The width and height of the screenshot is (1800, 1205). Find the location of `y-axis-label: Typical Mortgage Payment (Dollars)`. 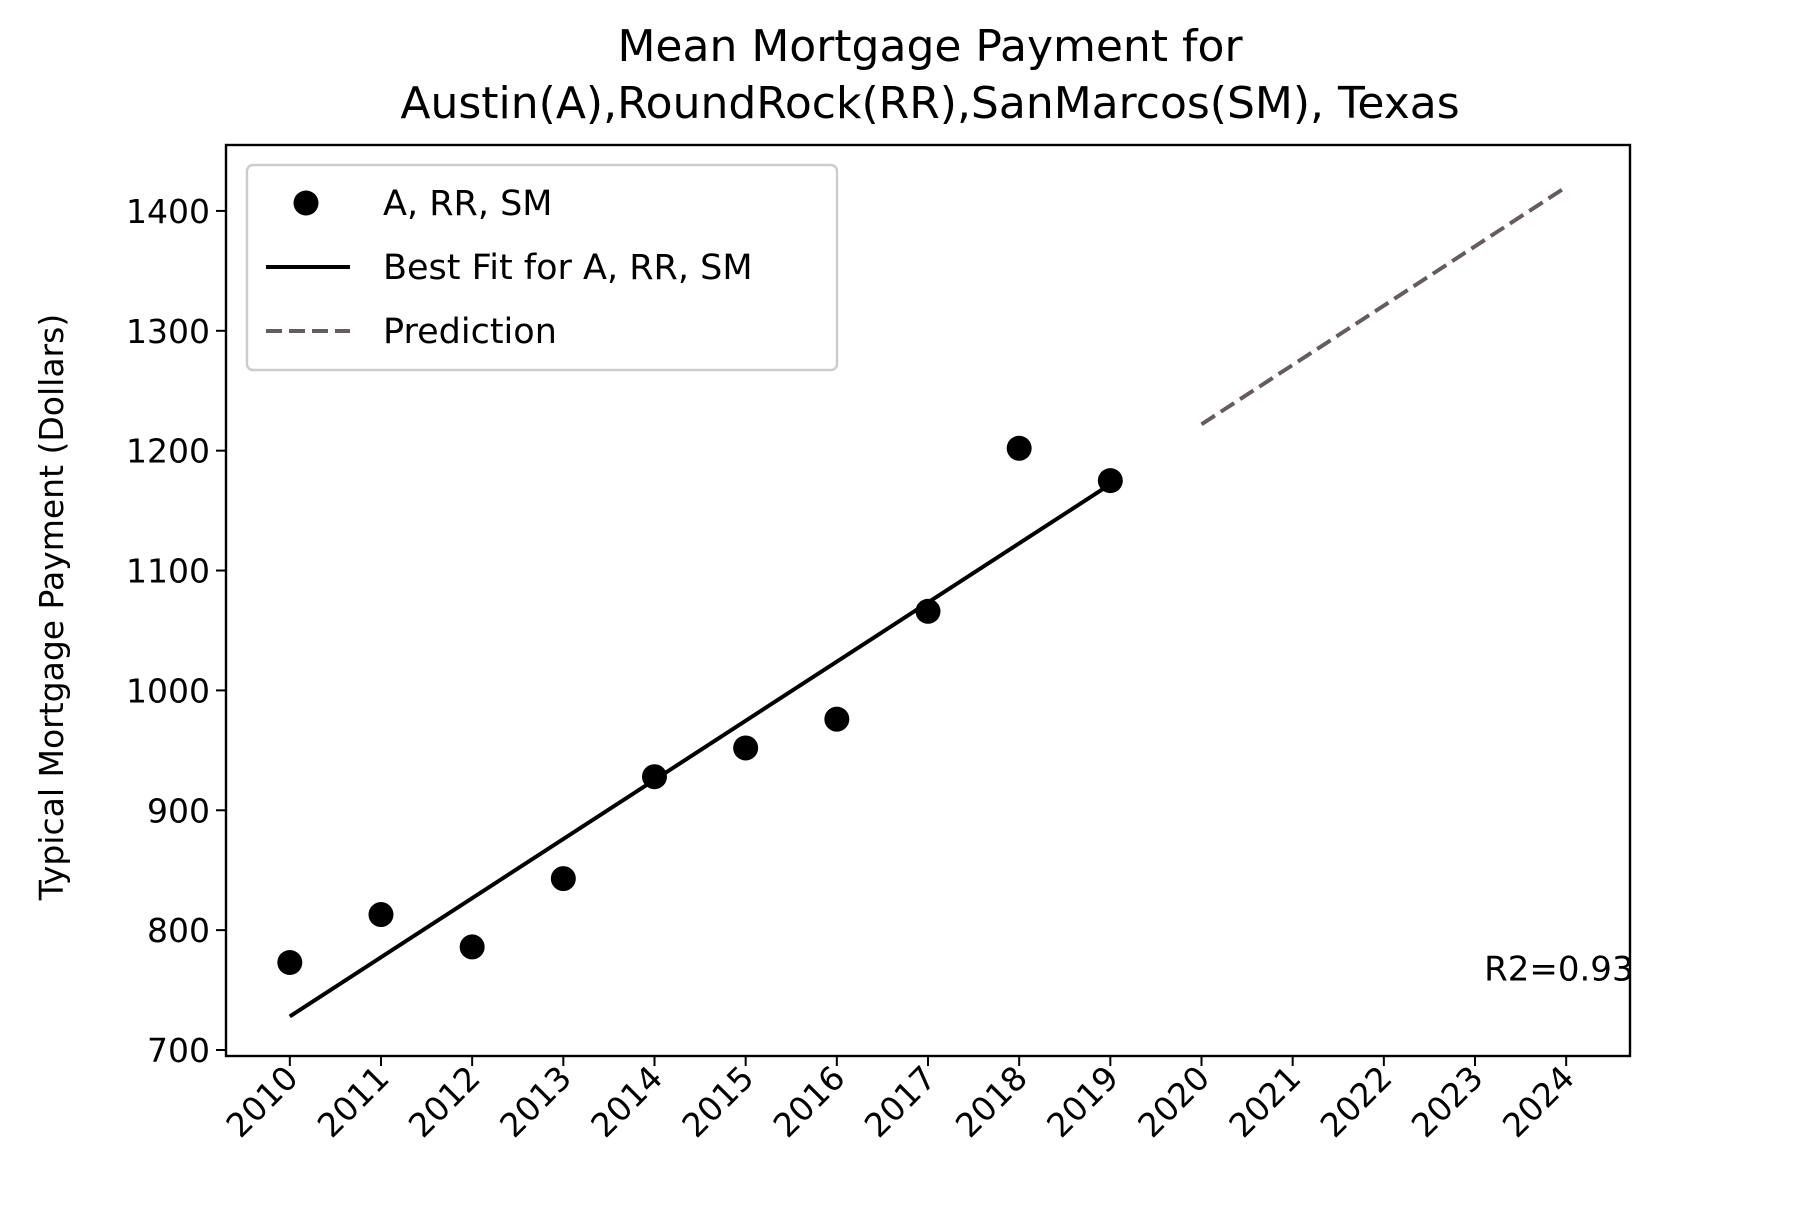

y-axis-label: Typical Mortgage Payment (Dollars) is located at coordinates (51, 607).